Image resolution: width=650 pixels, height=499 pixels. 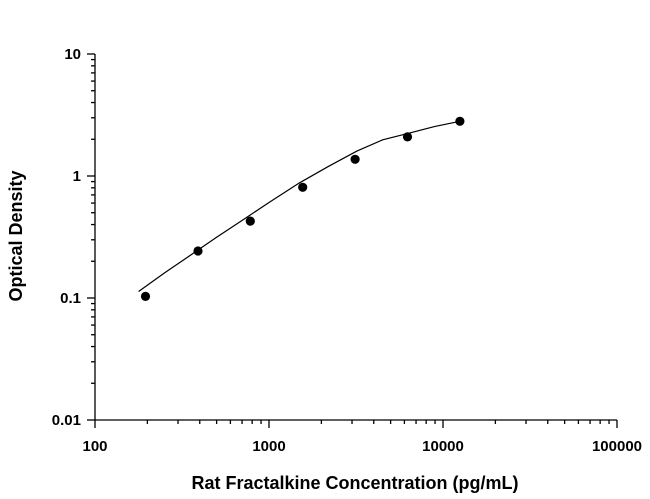 What do you see at coordinates (77, 176) in the screenshot?
I see `y-tick-label: 1` at bounding box center [77, 176].